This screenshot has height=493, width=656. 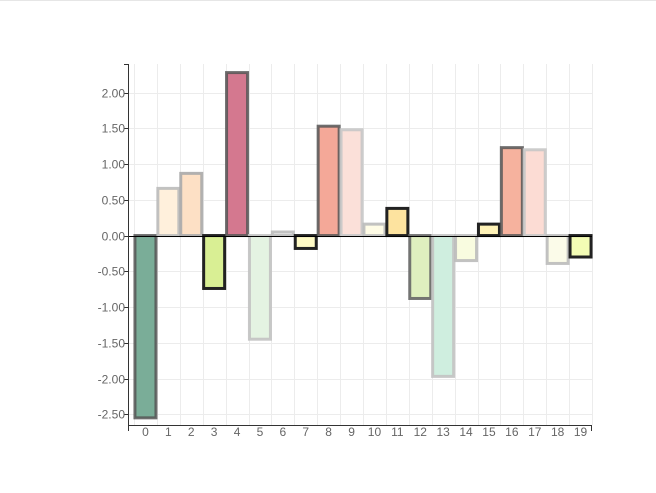 I want to click on y-tick-label: 2.00, so click(x=114, y=94).